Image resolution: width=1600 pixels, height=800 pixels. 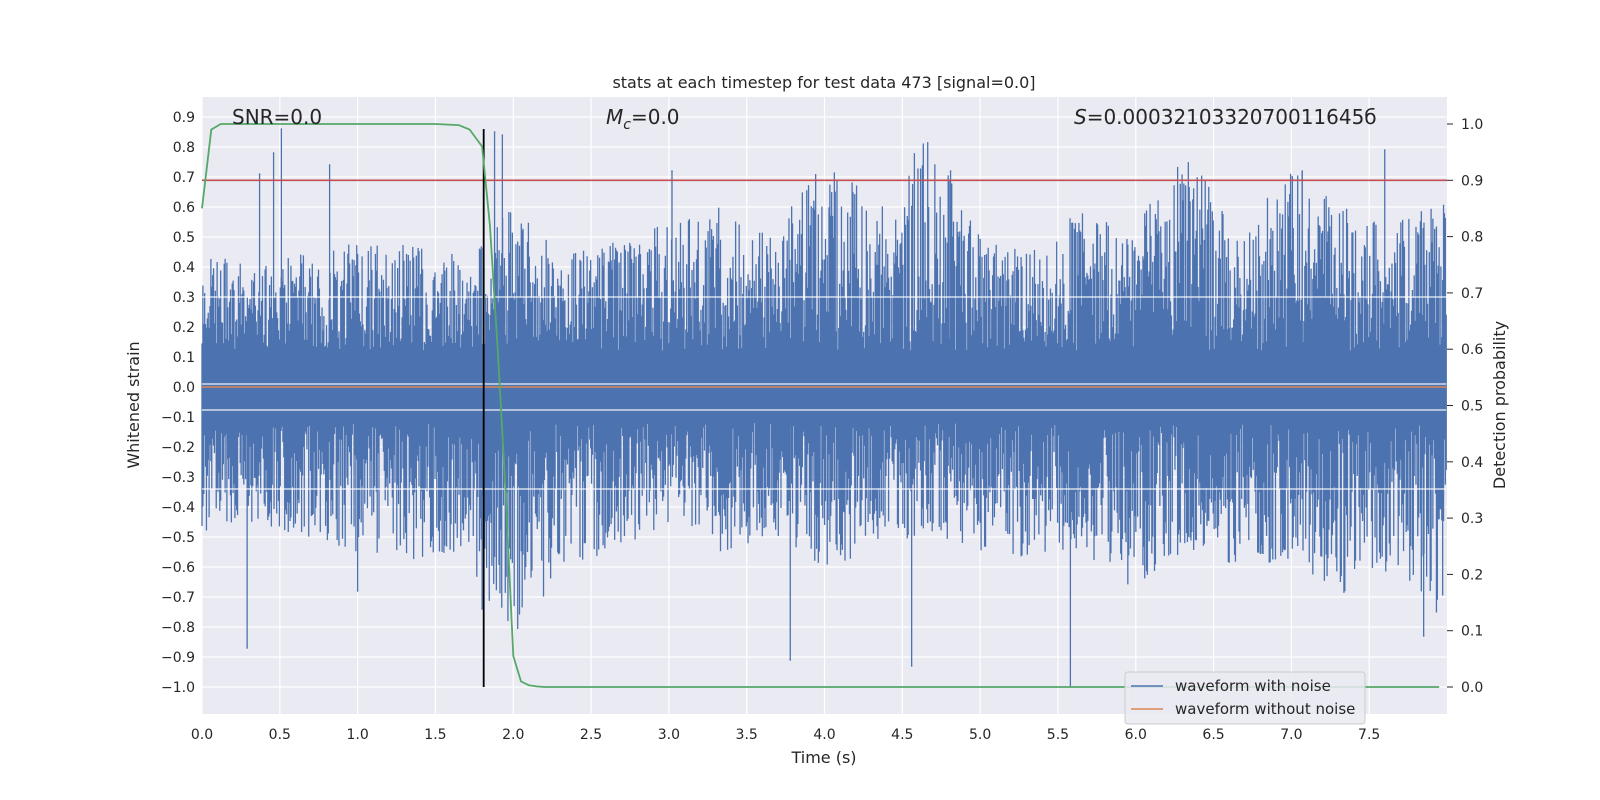 What do you see at coordinates (184, 148) in the screenshot?
I see `y-left-tick-label: 0.8` at bounding box center [184, 148].